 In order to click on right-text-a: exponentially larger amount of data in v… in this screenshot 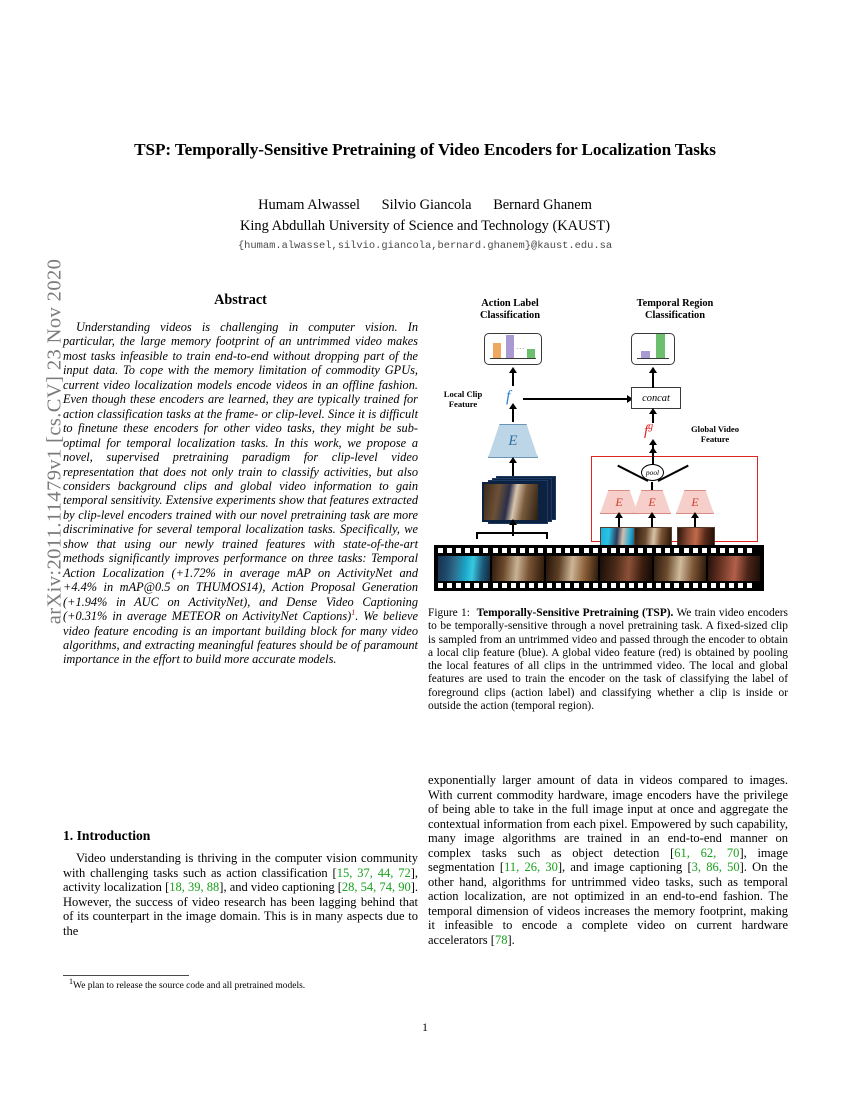, I will do `click(608, 816)`.